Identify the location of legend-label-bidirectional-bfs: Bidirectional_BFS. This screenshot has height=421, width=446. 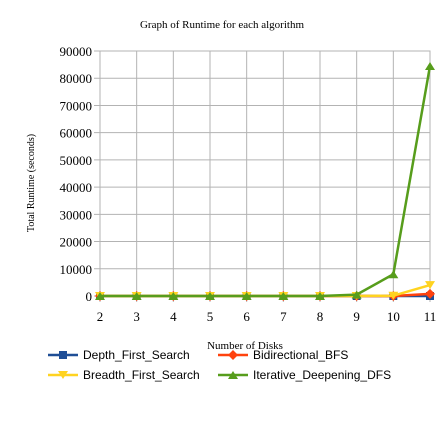
(300, 355).